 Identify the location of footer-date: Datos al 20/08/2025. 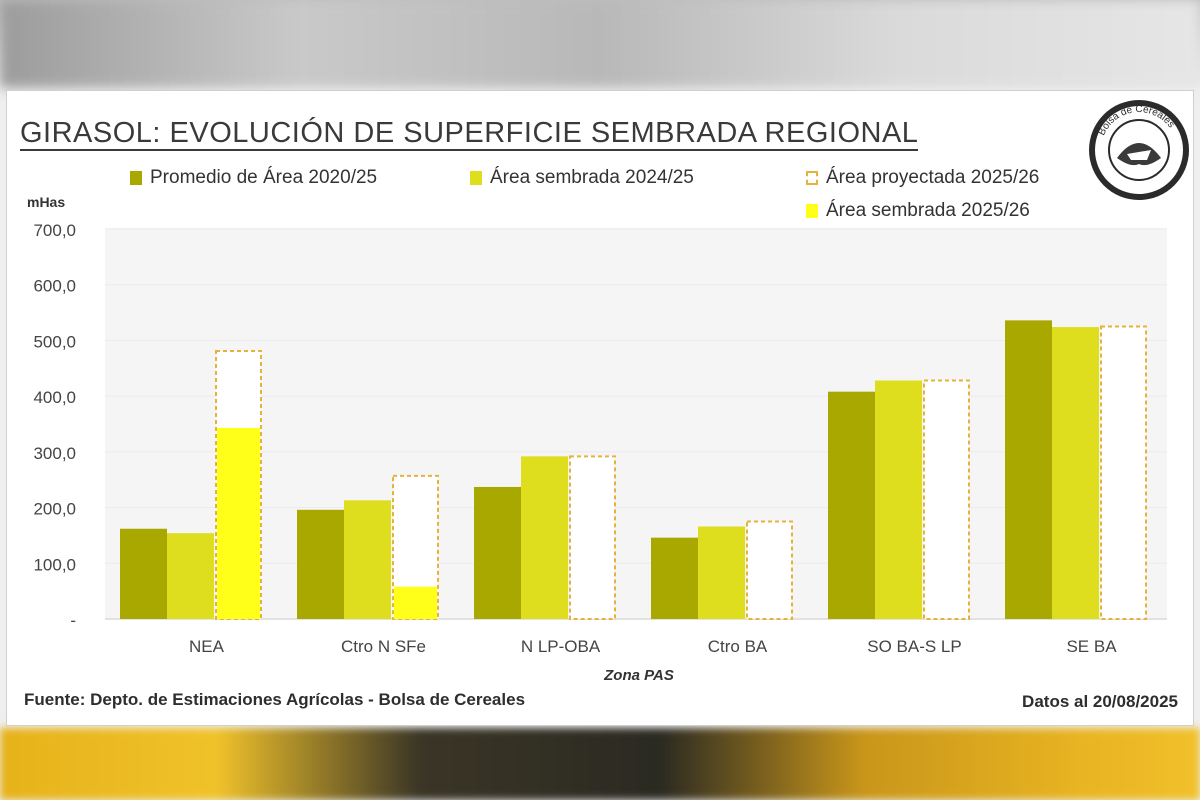
(1100, 701).